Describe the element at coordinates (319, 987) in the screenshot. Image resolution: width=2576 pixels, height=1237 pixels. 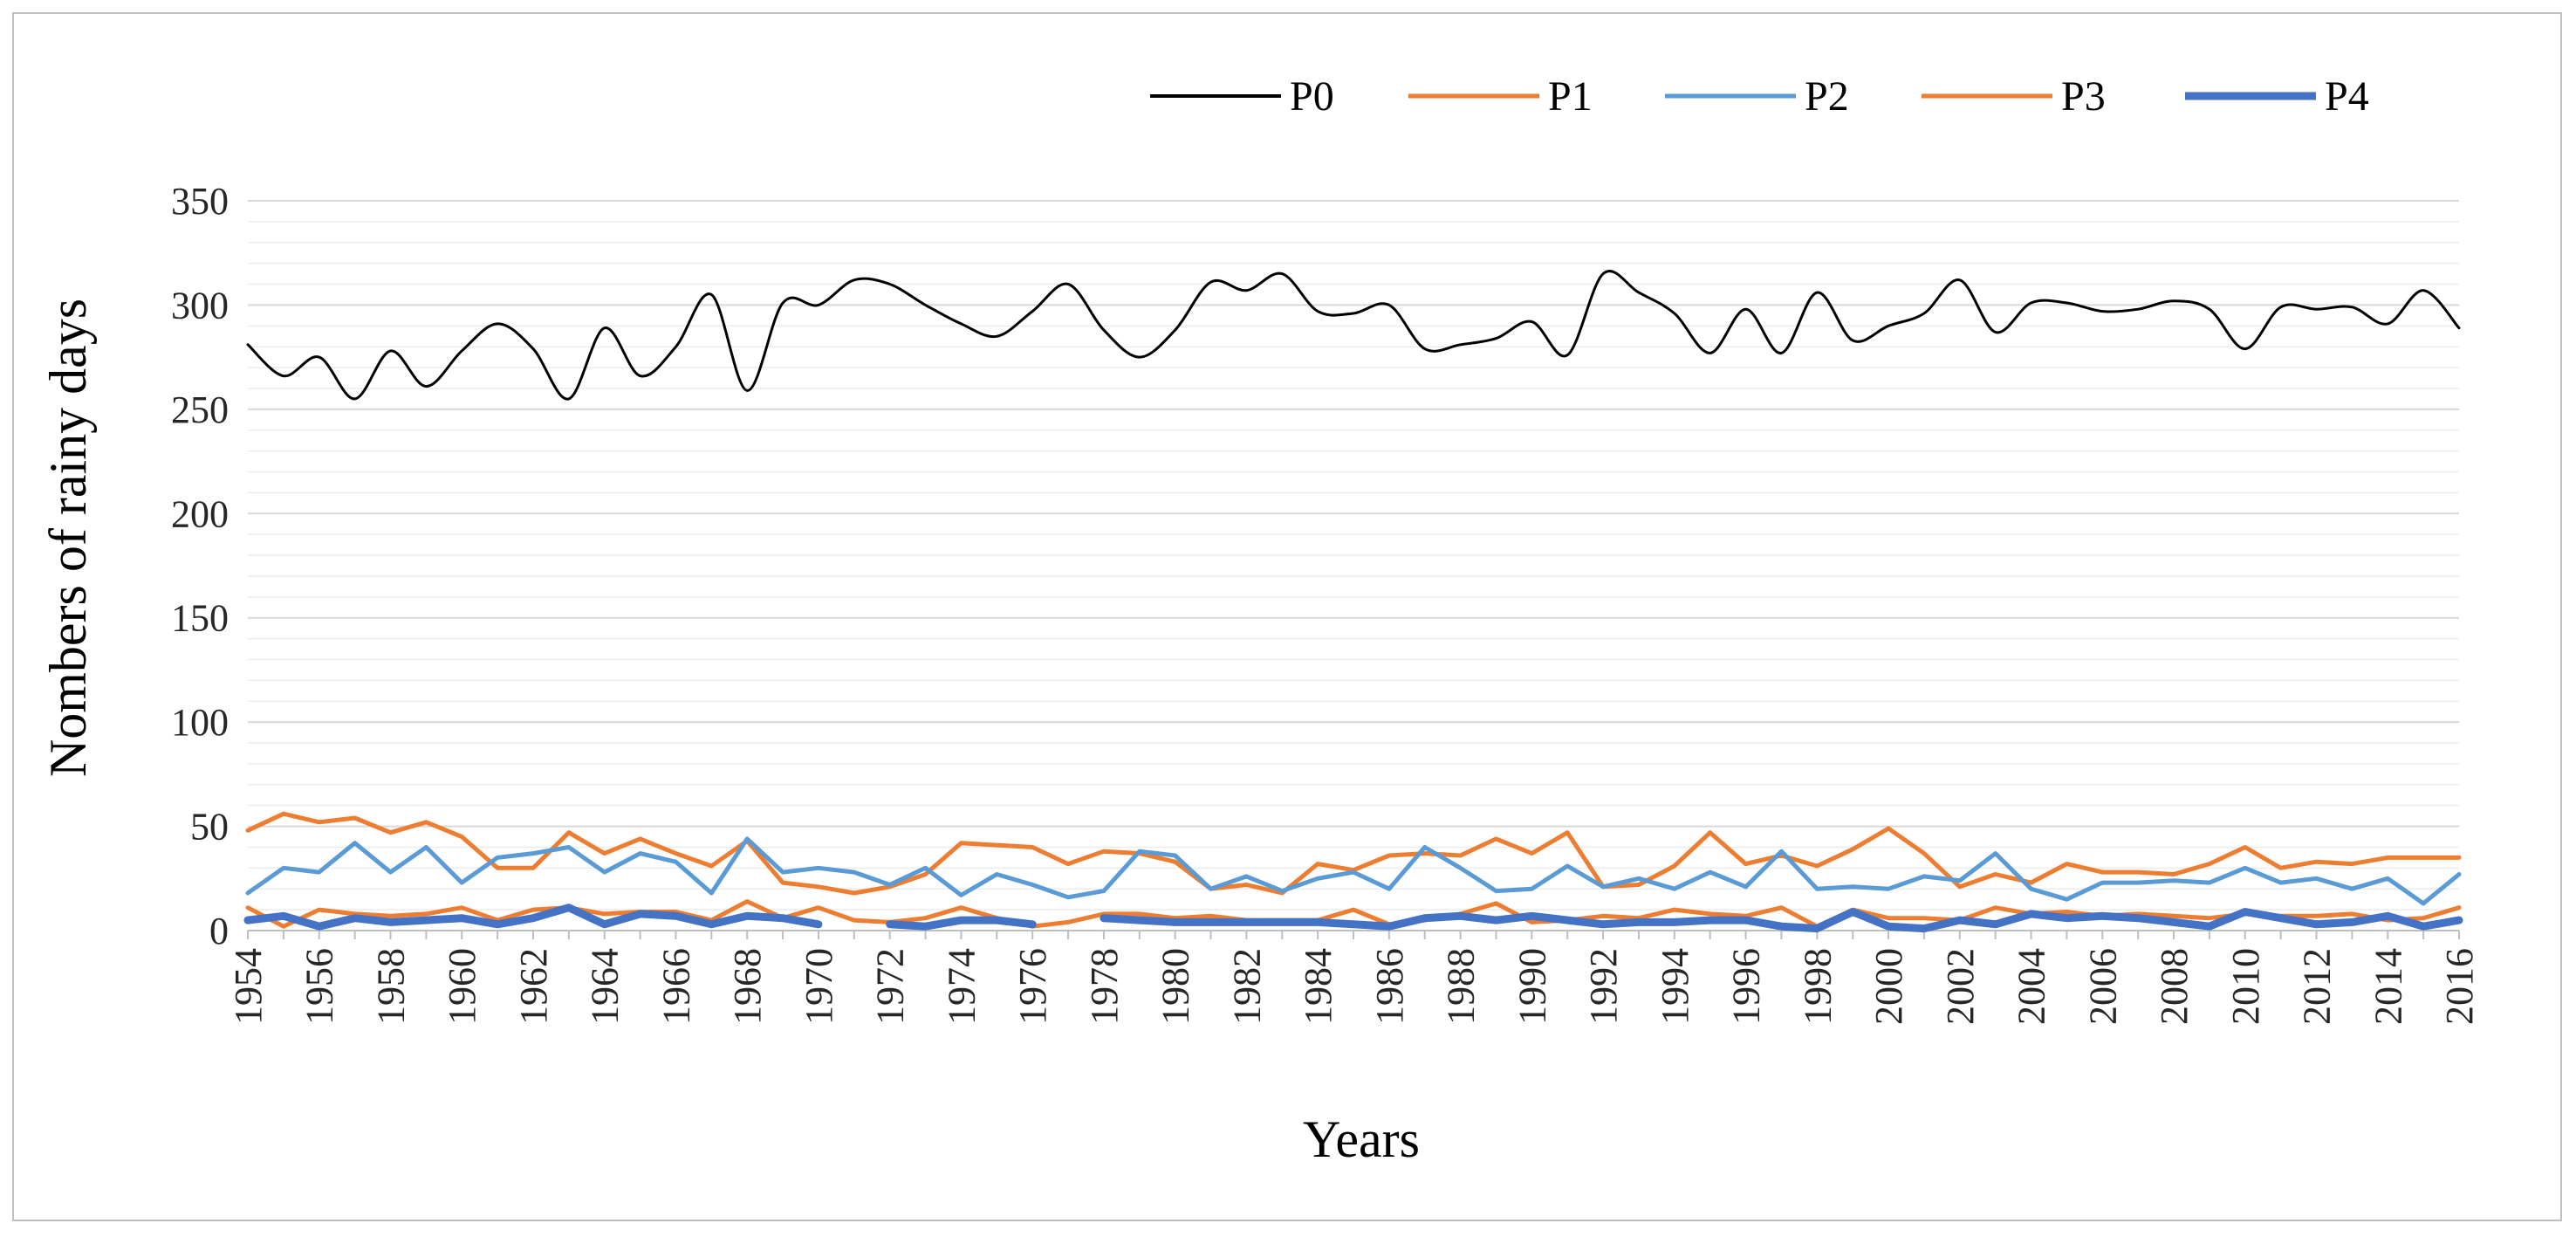
I see `x-tick-label: 1956` at that location.